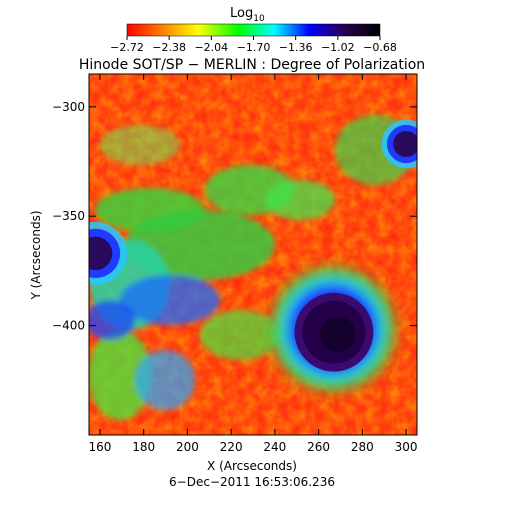 The image size is (505, 512). Describe the element at coordinates (318, 447) in the screenshot. I see `x-tick-label: 260` at that location.